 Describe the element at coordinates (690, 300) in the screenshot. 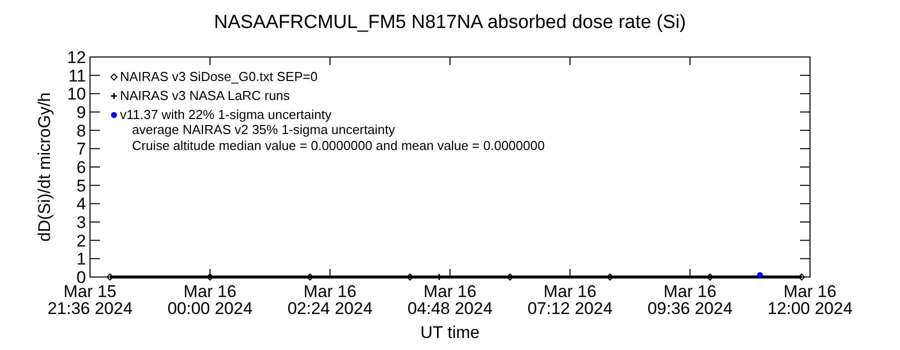

I see `x-tick-label: Mar 16 09:36 2024` at that location.